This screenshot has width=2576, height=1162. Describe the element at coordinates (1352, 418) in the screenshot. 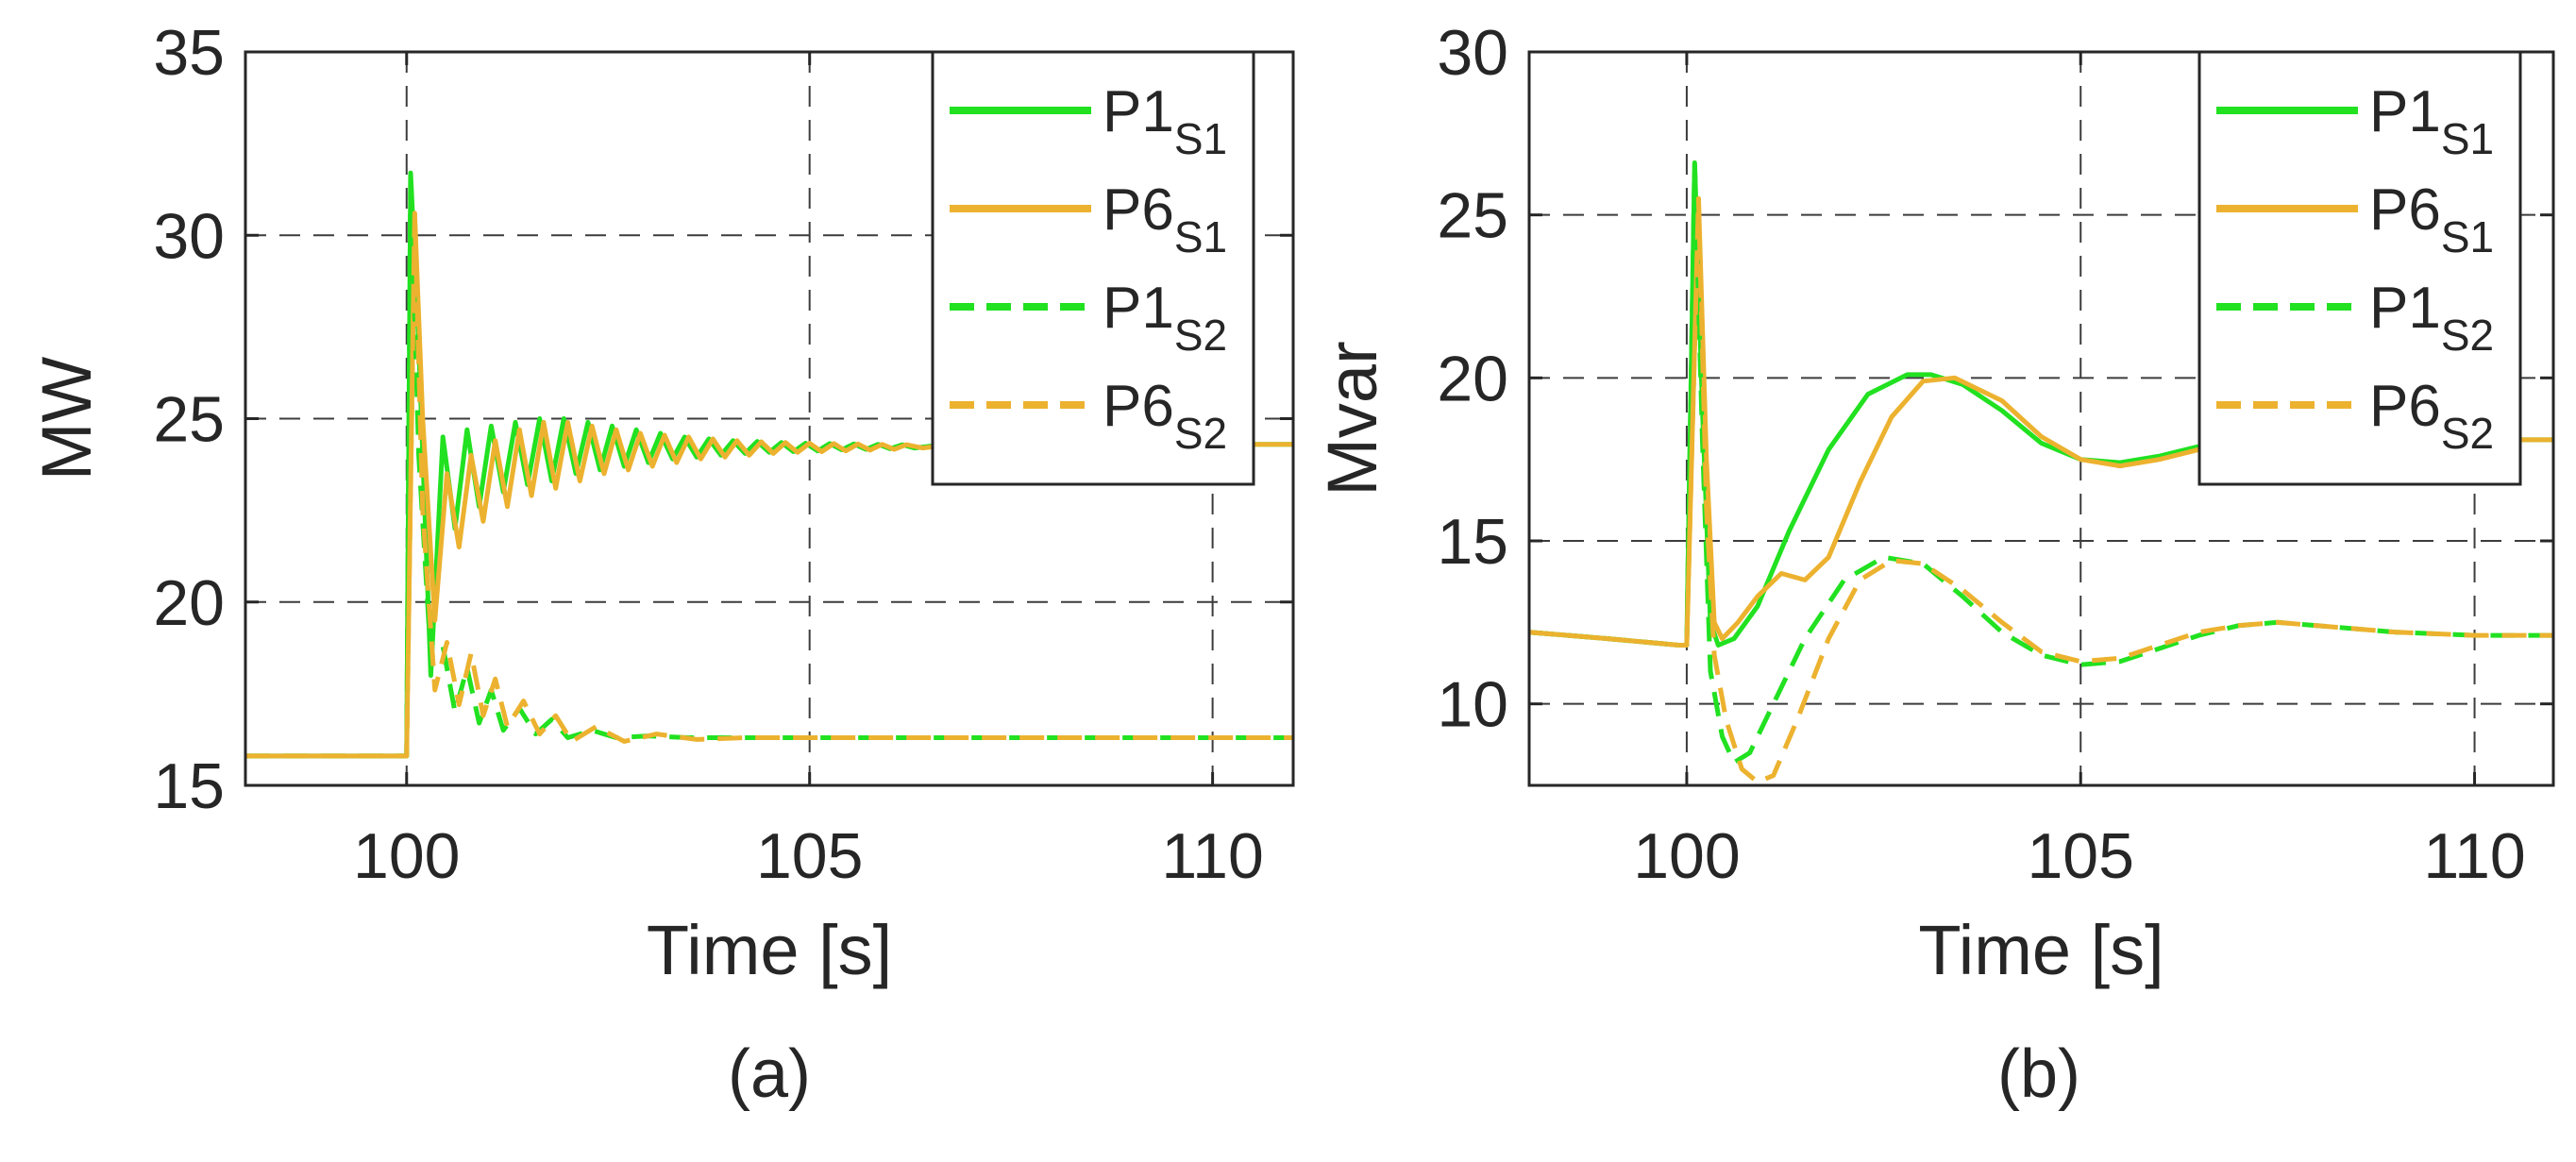

I see `y-axis-label: Mvar` at that location.